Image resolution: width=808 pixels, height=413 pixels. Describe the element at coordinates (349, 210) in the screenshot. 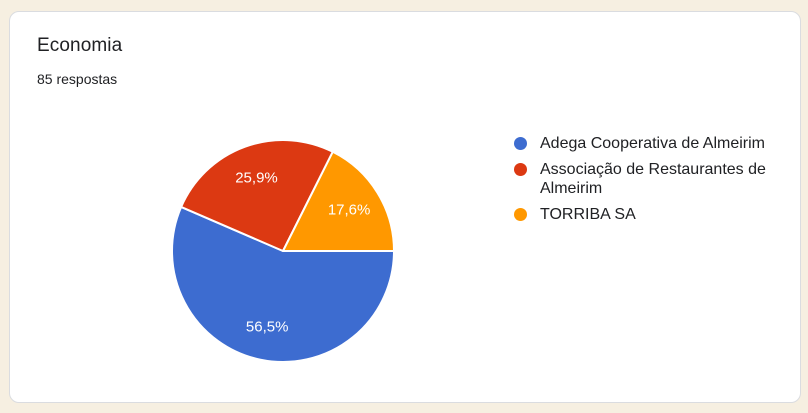

I see `pie-slice-percent-label: 17,6%` at that location.